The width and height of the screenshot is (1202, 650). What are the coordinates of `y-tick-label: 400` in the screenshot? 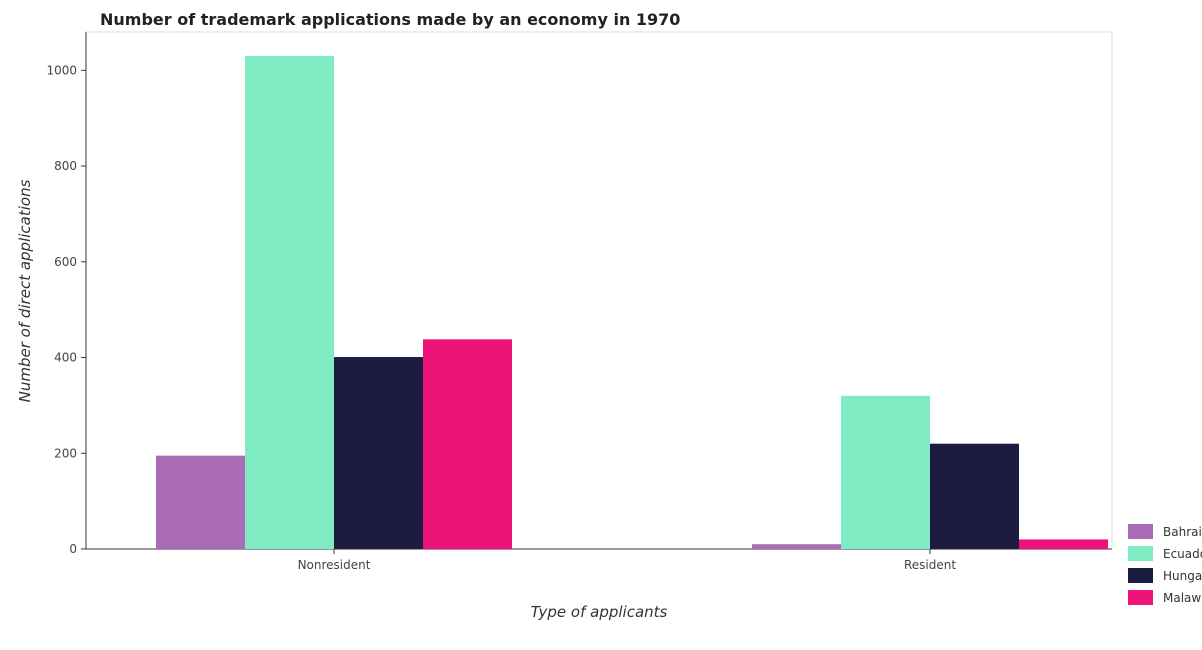 It's located at (65, 358).